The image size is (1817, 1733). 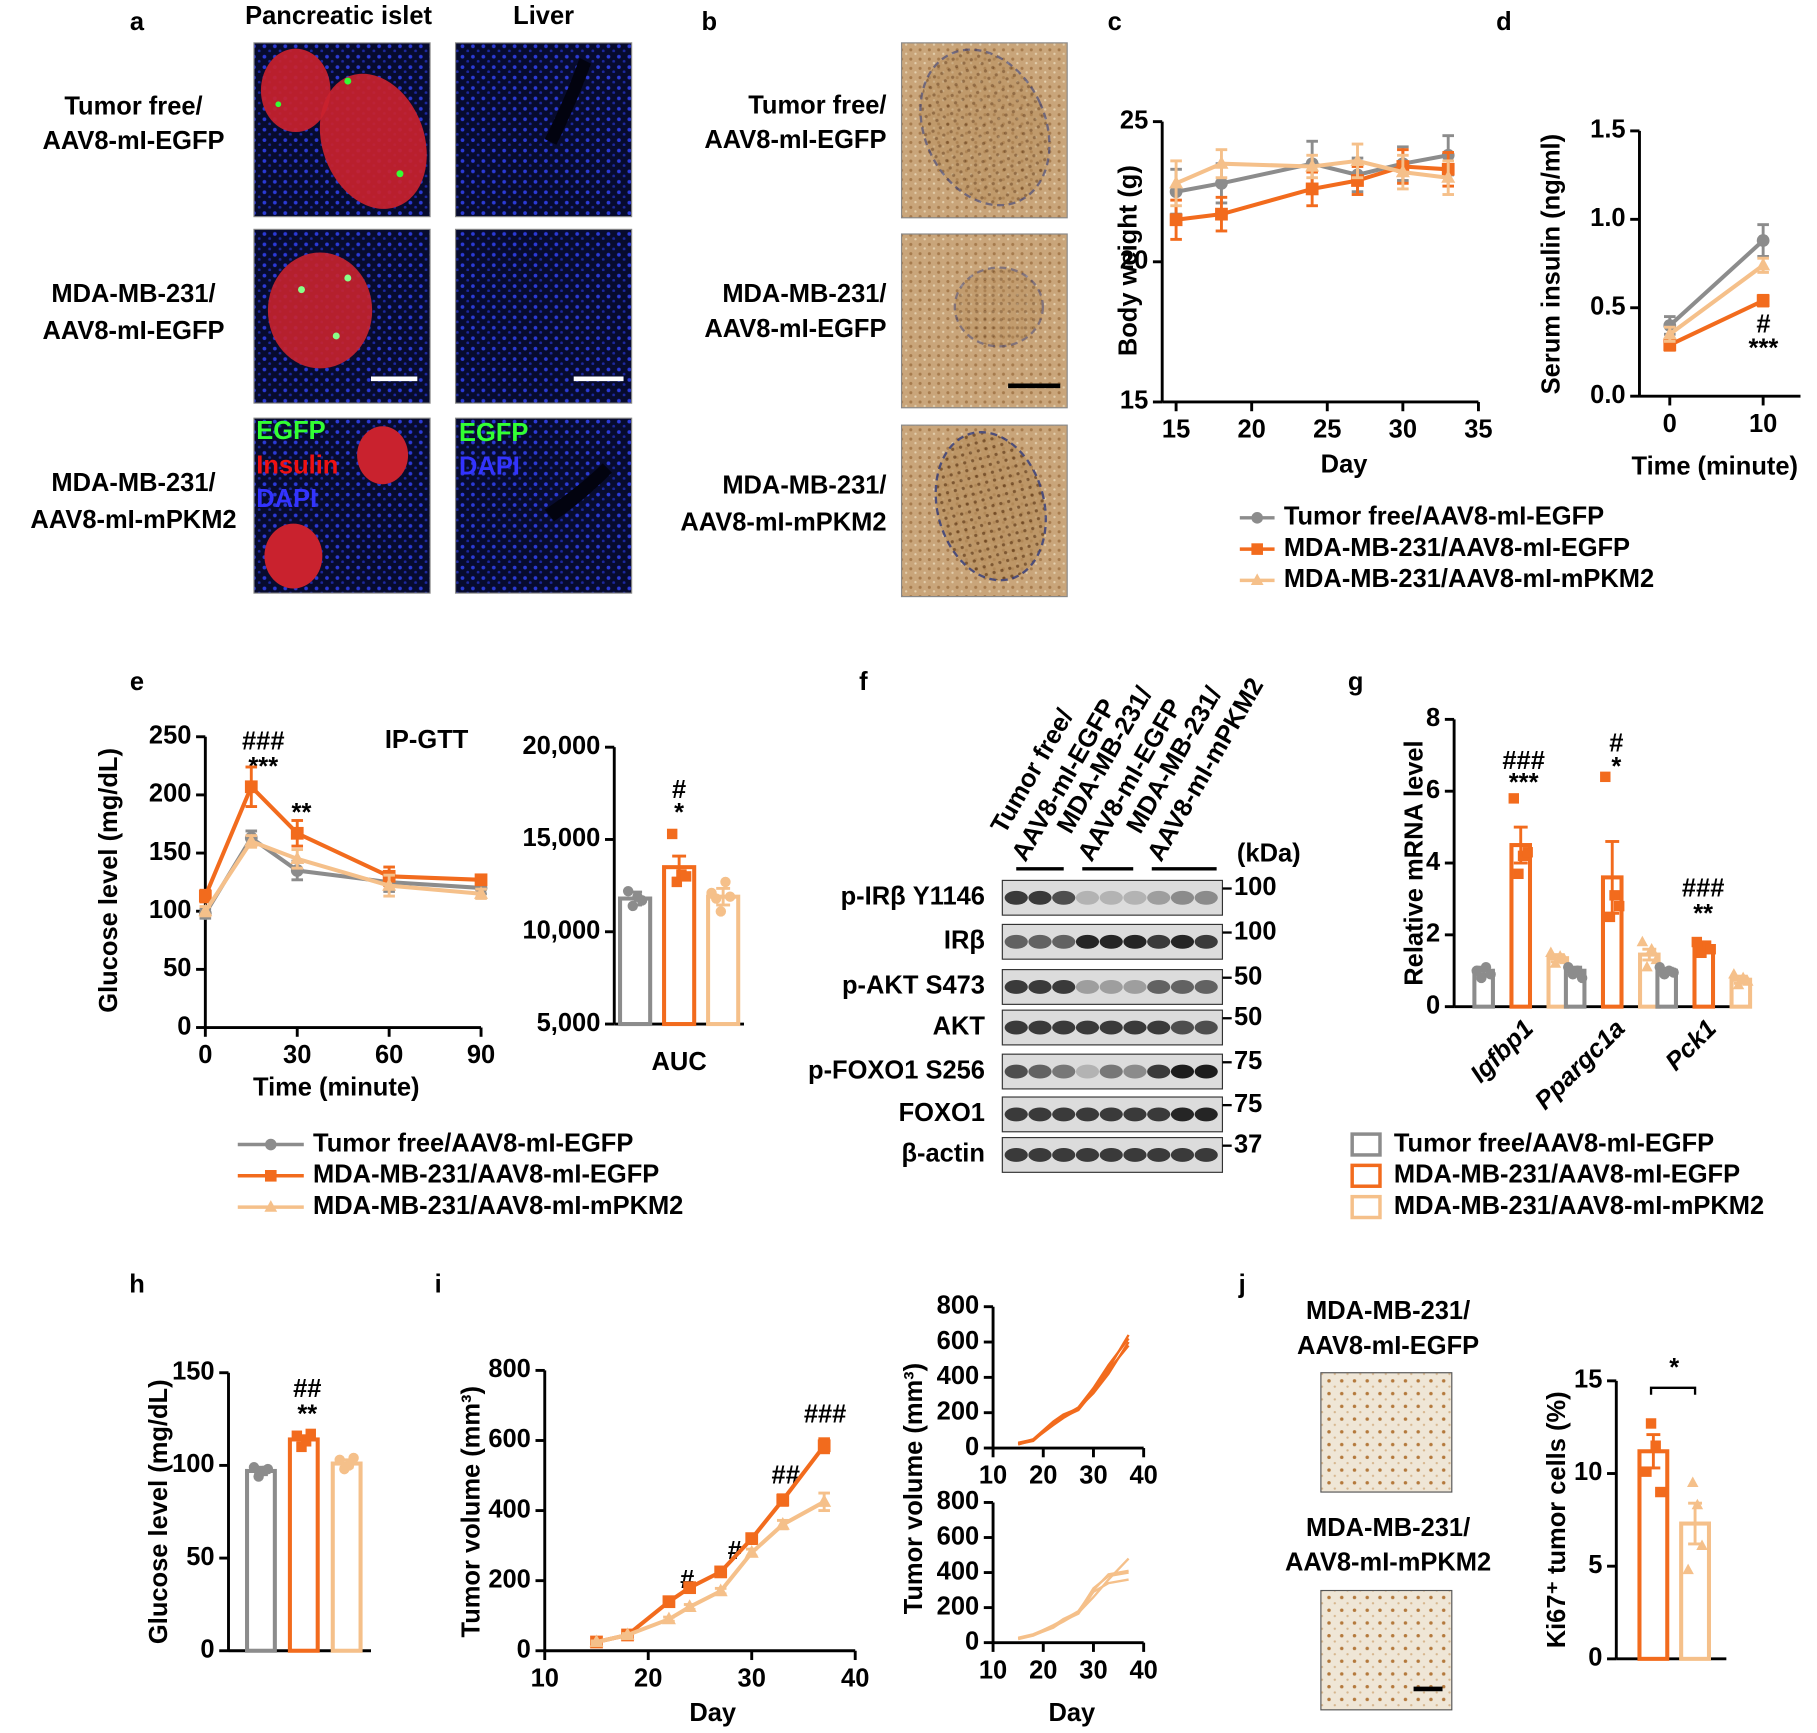 I want to click on annotation: *, so click(x=679, y=813).